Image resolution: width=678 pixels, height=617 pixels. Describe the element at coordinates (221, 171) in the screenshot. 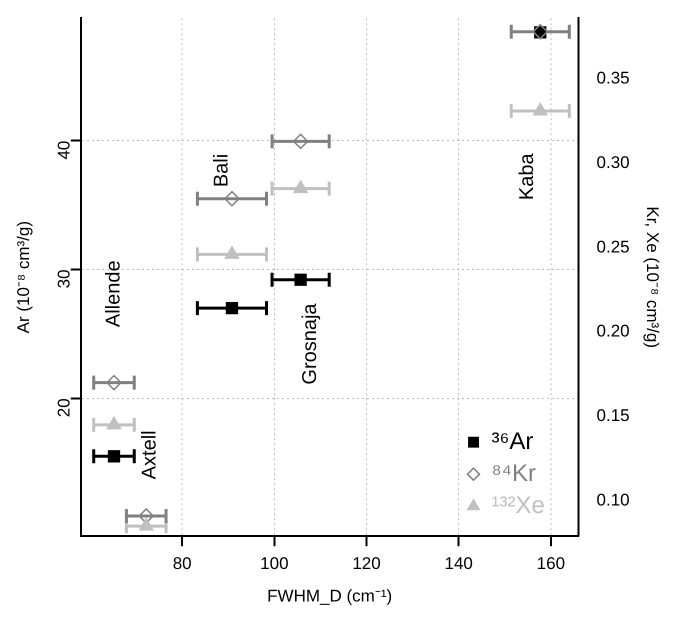

I see `annotation: Bali` at that location.